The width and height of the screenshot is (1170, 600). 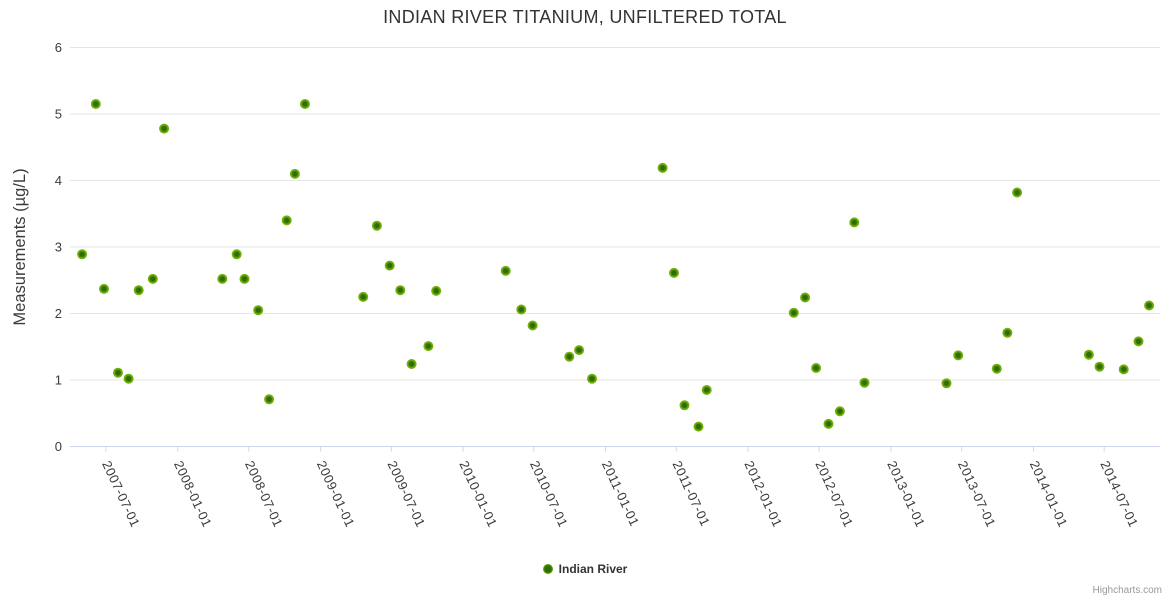 I want to click on x-tick-label: 2008-07-01, so click(x=264, y=493).